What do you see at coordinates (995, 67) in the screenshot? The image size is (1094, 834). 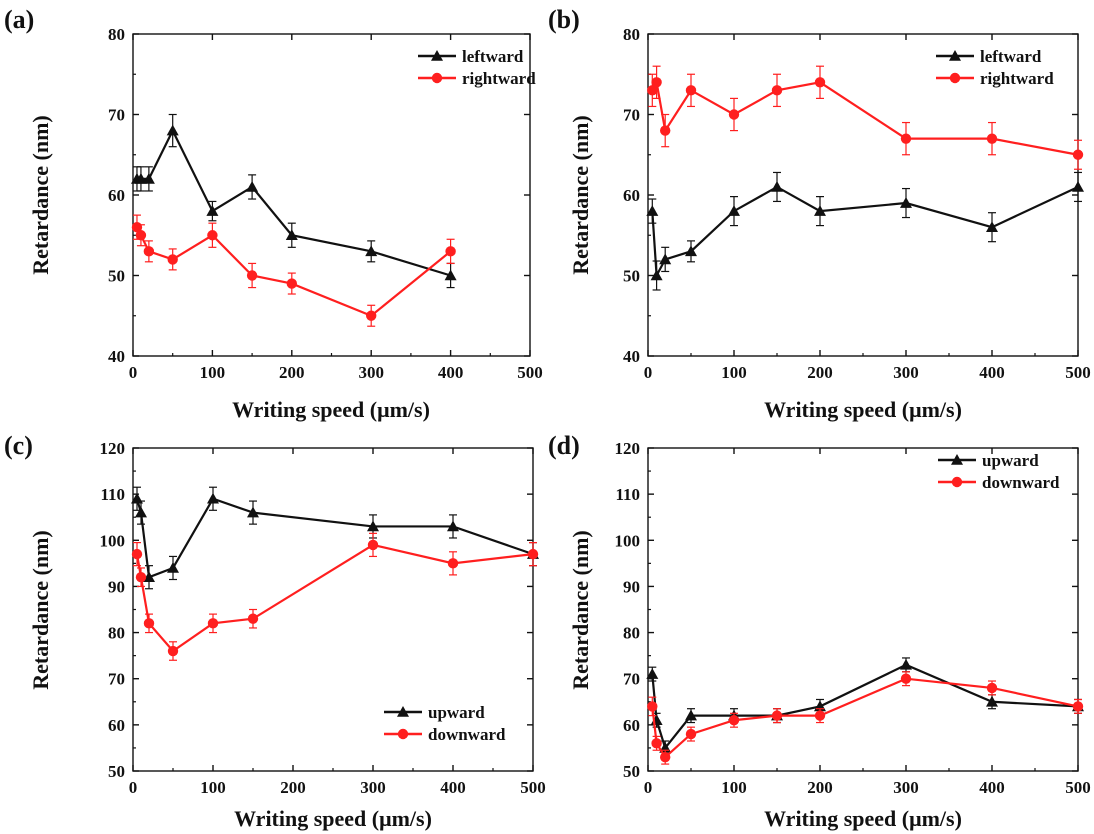 I see `legend: leftward rightward` at bounding box center [995, 67].